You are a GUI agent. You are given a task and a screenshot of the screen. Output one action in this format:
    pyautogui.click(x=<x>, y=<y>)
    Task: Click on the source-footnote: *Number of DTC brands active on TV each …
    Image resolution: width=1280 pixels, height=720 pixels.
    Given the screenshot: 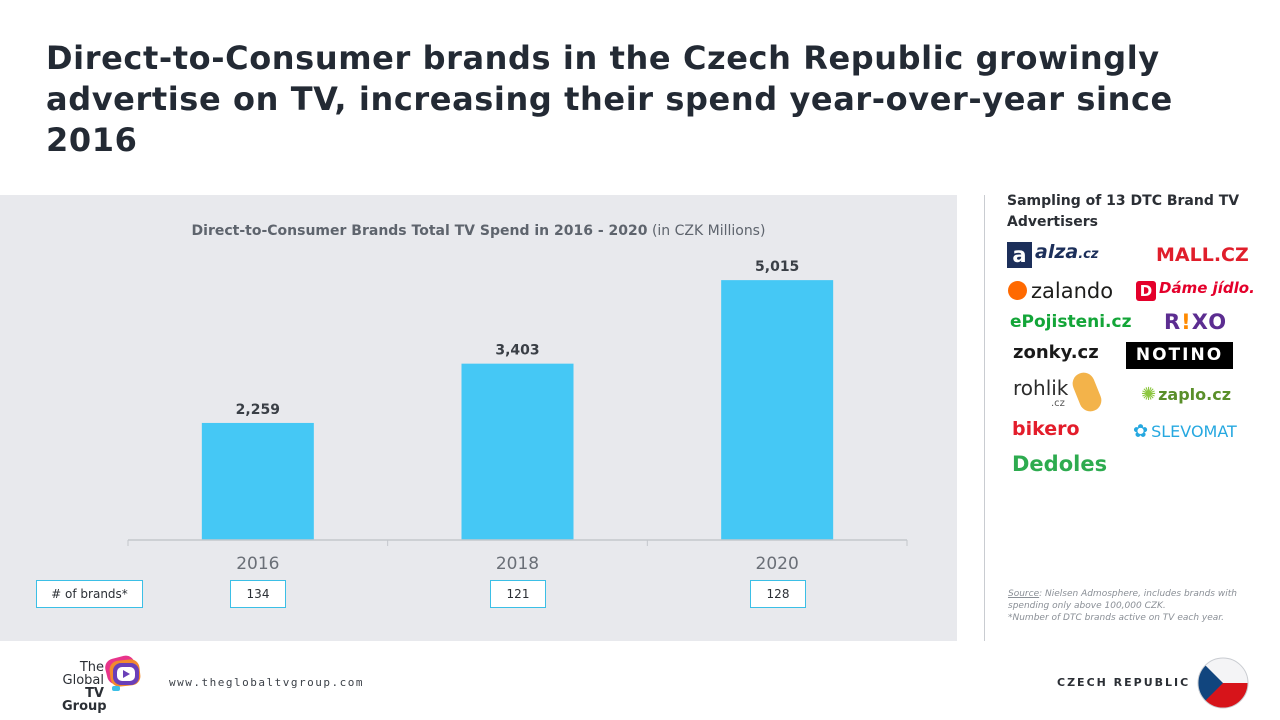 What is the action you would take?
    pyautogui.click(x=1116, y=618)
    